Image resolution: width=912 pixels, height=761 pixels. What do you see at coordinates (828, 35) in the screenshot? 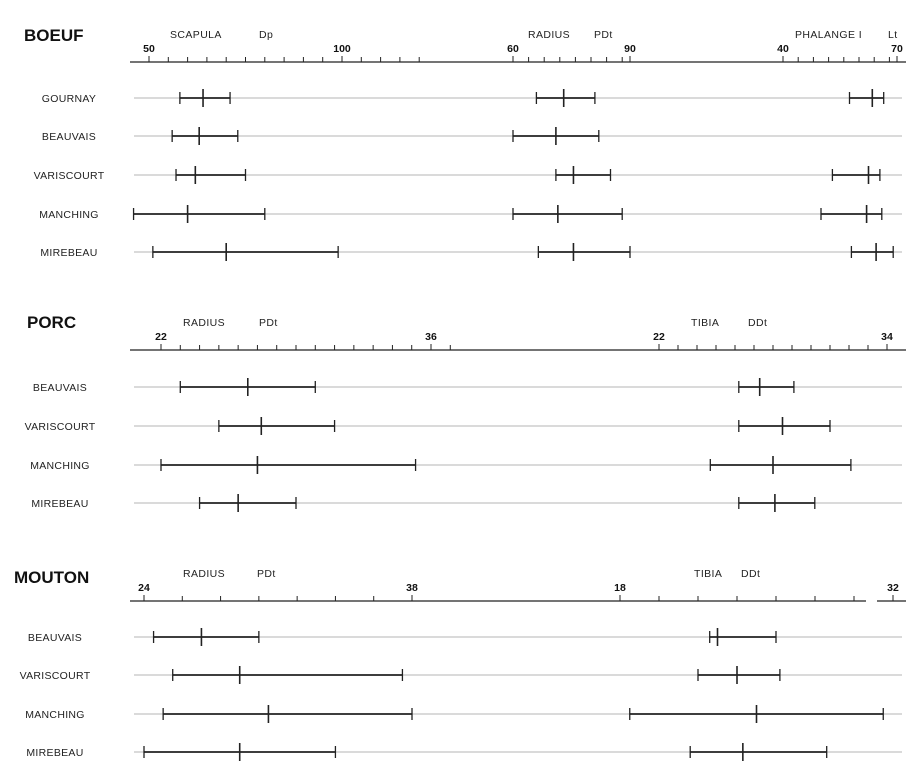
I see `measure-bone-label: PHALANGE I` at bounding box center [828, 35].